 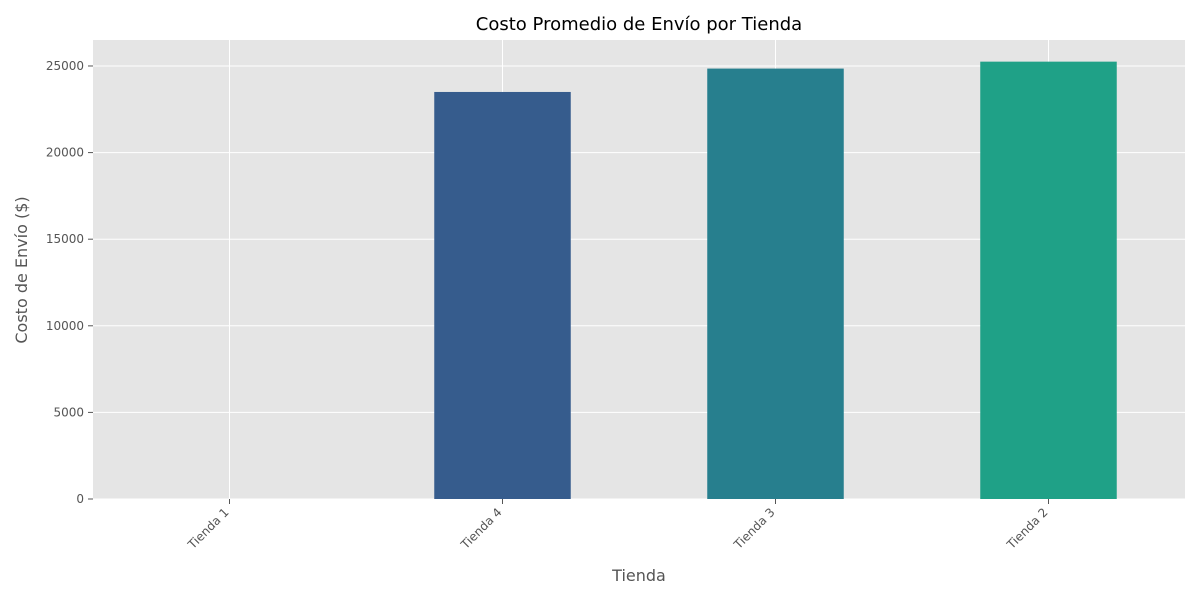 What do you see at coordinates (65, 66) in the screenshot?
I see `y-tick-label: 25000` at bounding box center [65, 66].